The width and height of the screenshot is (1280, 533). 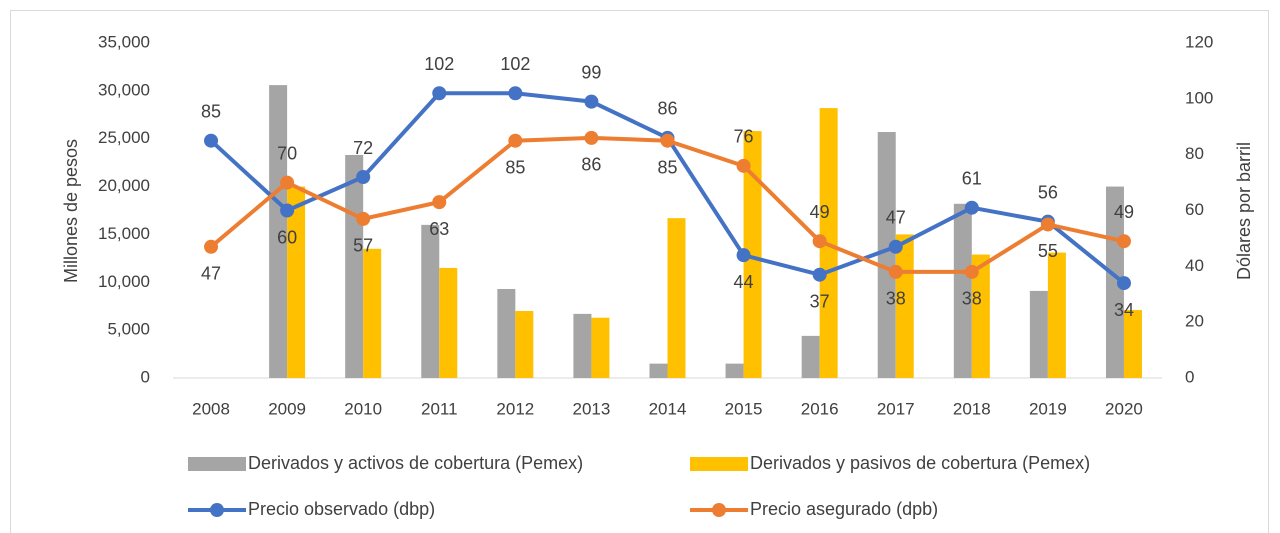 What do you see at coordinates (124, 281) in the screenshot?
I see `y-tick-label: 10,000` at bounding box center [124, 281].